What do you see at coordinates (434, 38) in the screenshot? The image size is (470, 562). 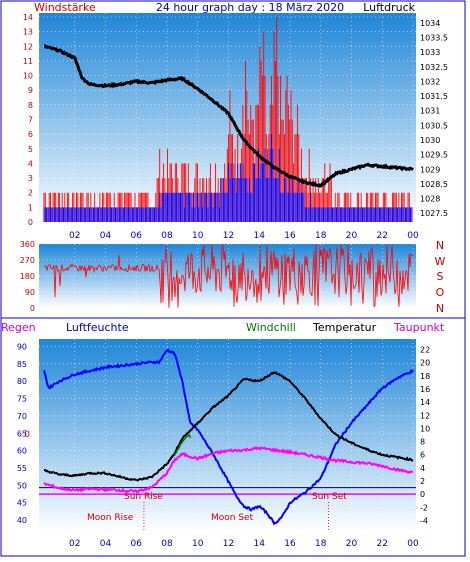 I see `pressure-tick: 1033.5` at bounding box center [434, 38].